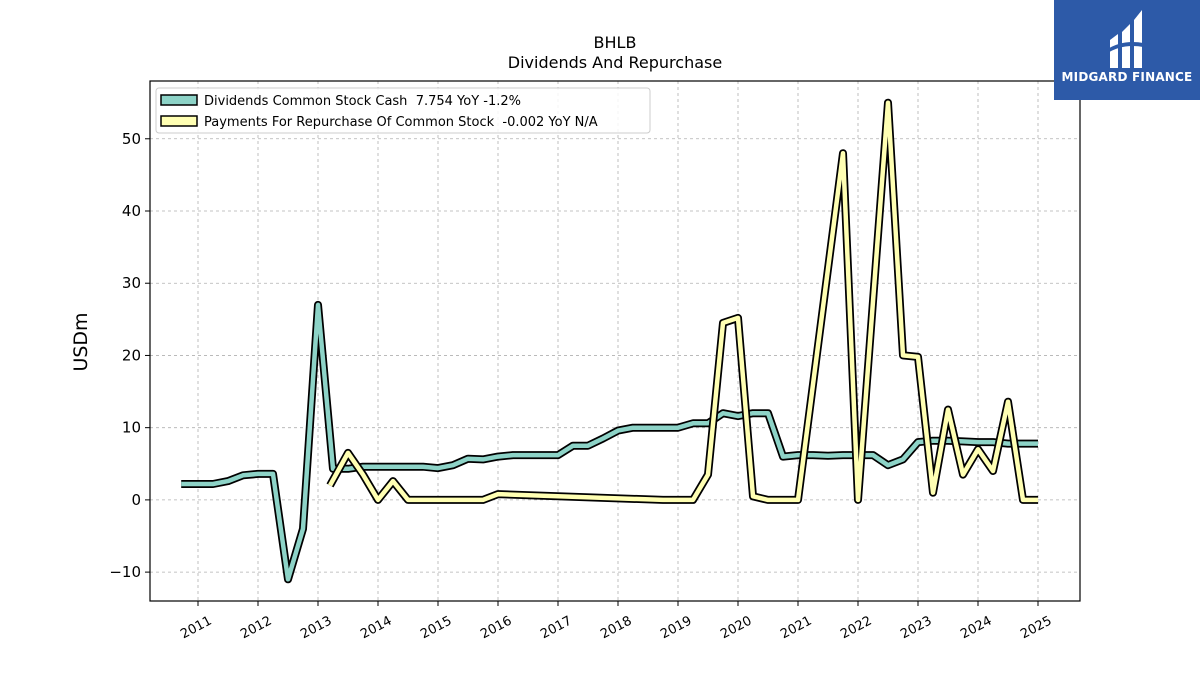  What do you see at coordinates (736, 628) in the screenshot?
I see `x-tick-label: 2020` at bounding box center [736, 628].